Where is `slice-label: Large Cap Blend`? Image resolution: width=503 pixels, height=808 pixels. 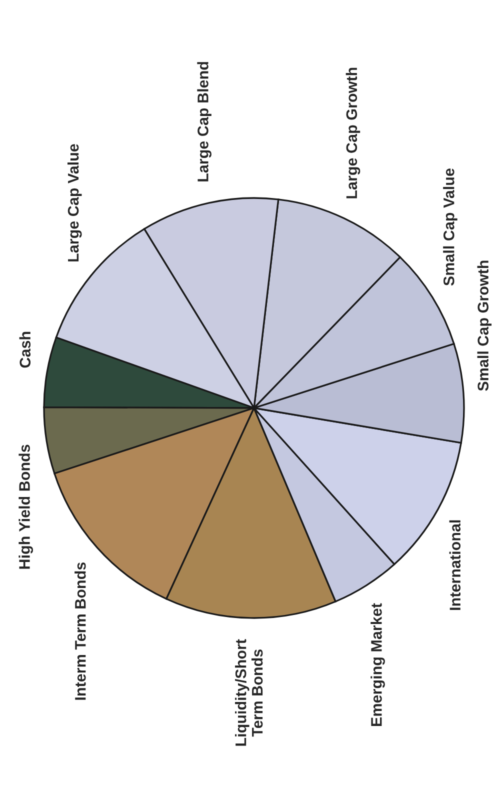 slice-label: Large Cap Blend is located at coordinates (204, 122).